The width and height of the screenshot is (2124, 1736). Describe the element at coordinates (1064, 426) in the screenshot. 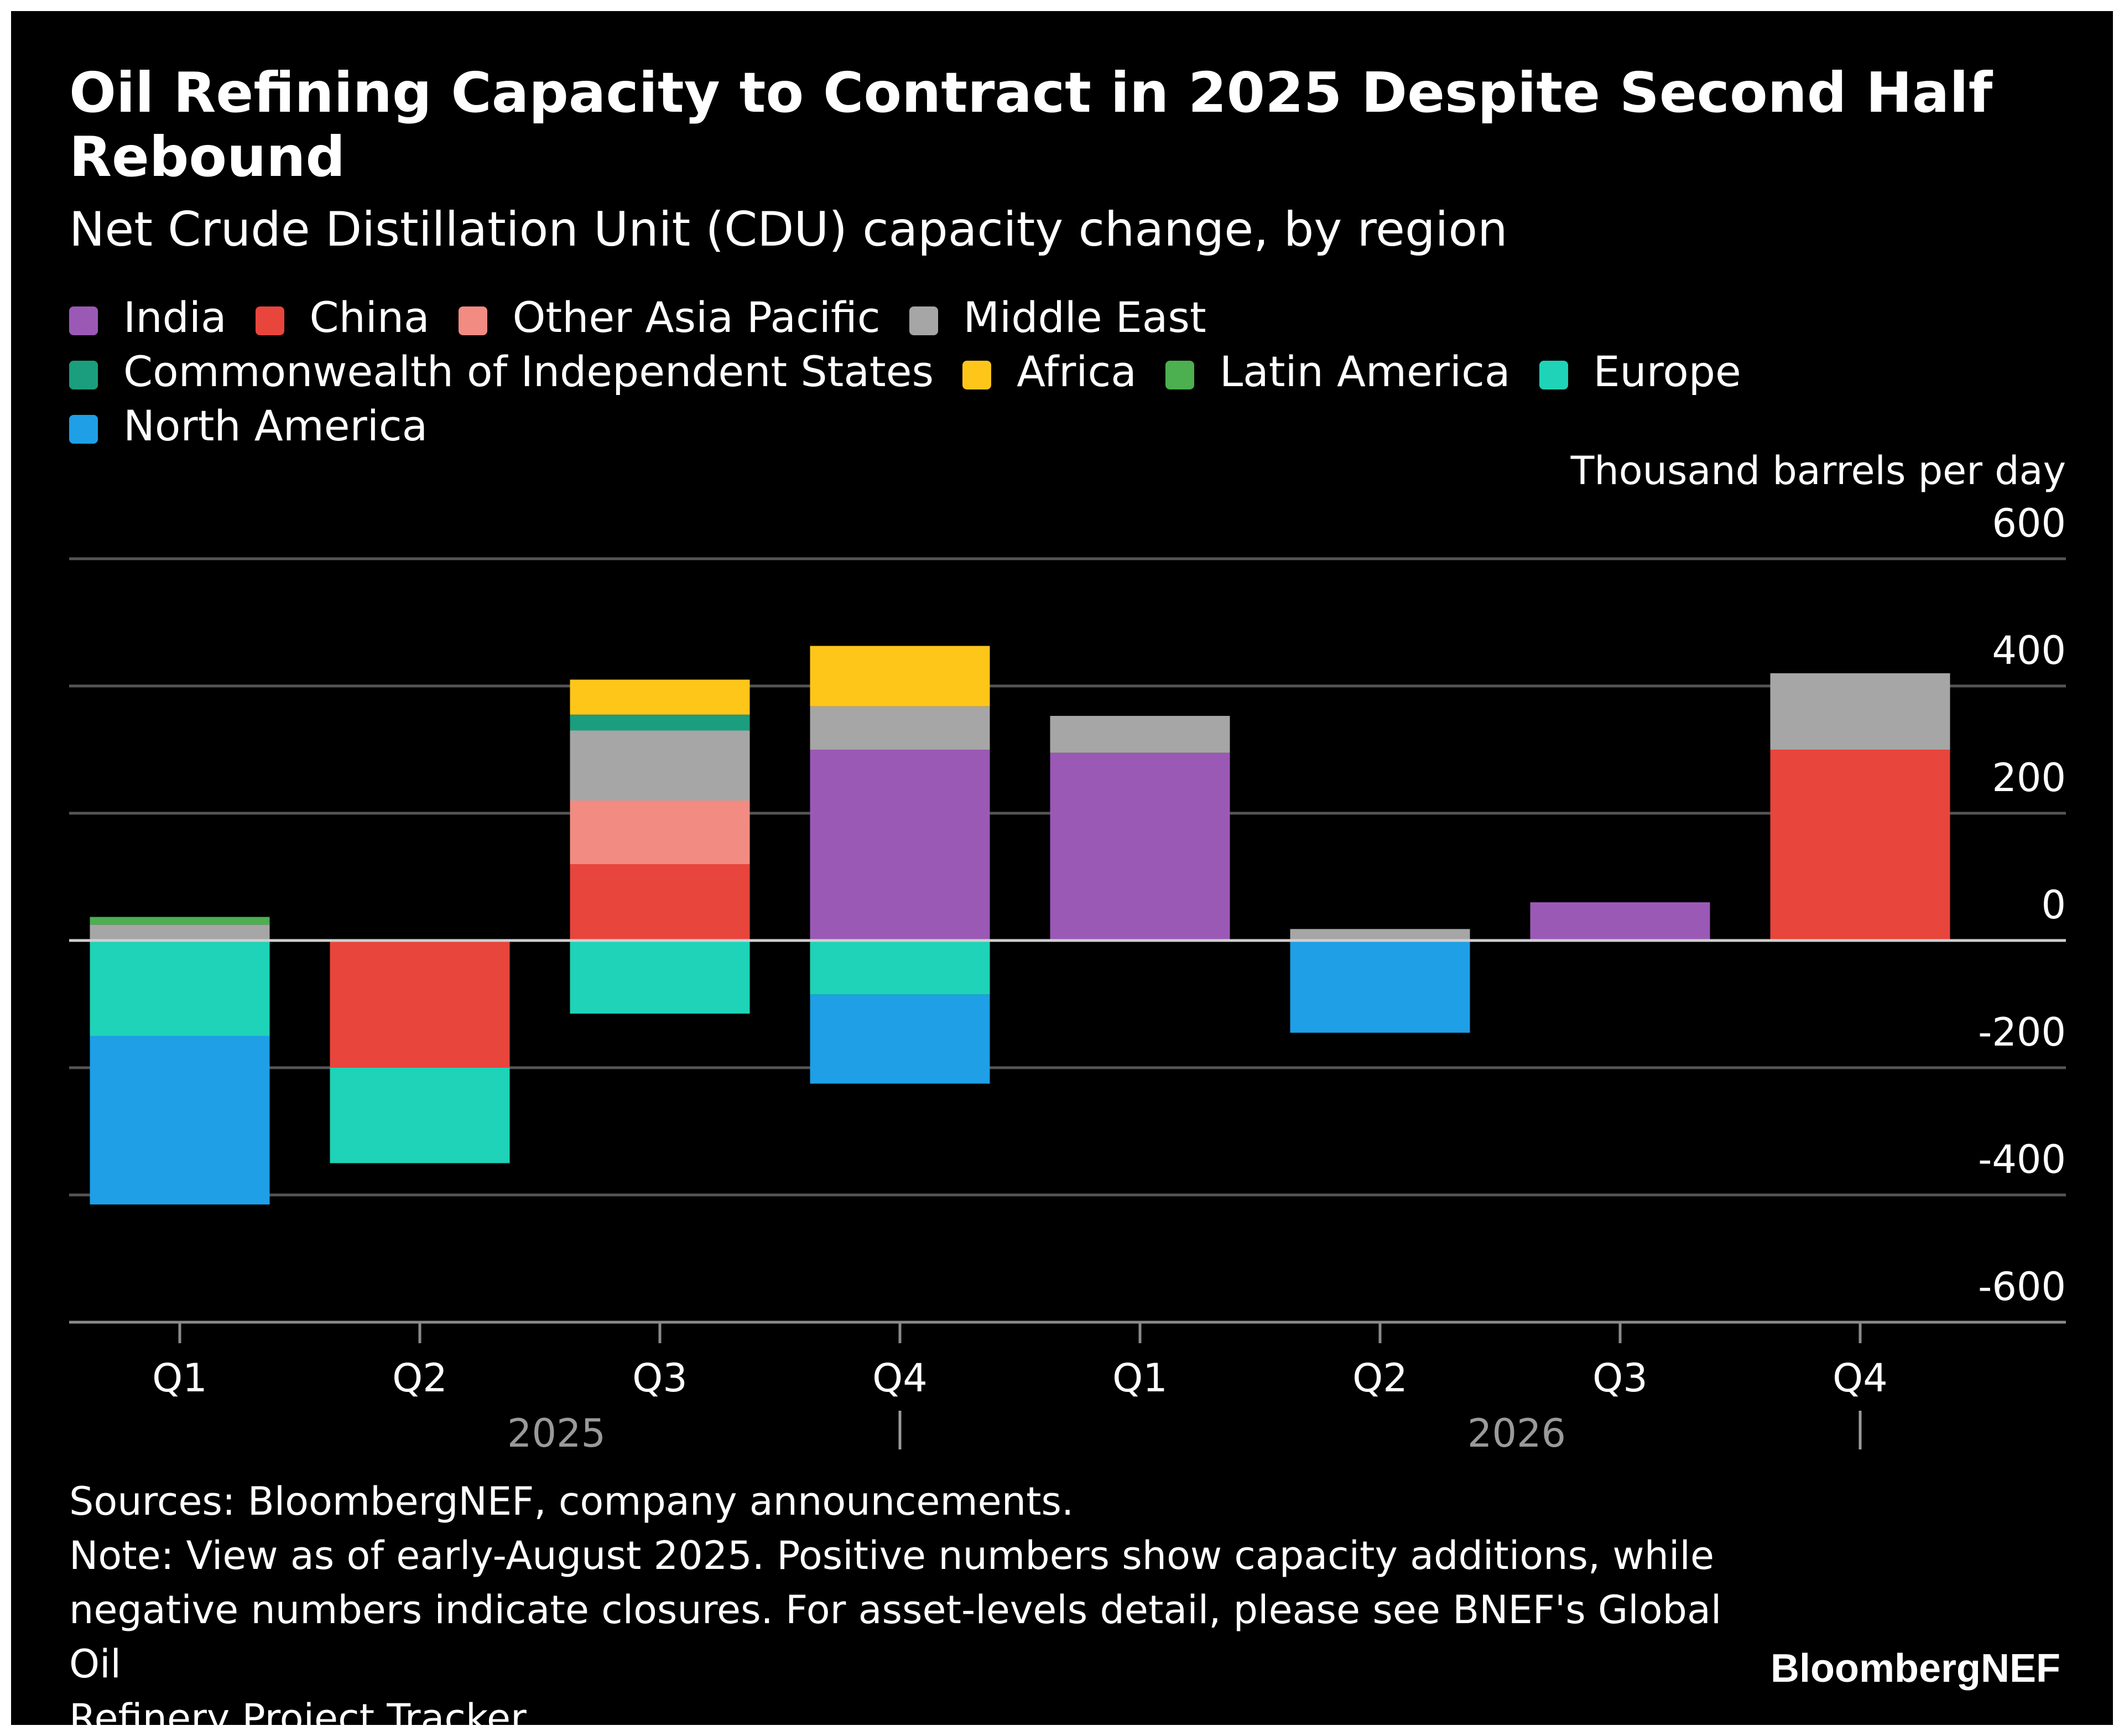

I see `legend-row: North America` at that location.